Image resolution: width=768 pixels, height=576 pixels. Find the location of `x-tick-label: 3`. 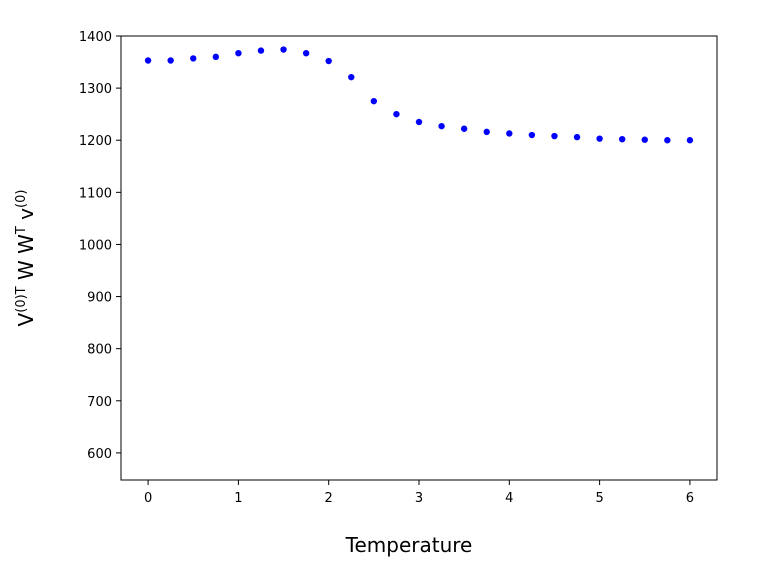

x-tick-label: 3 is located at coordinates (419, 498).